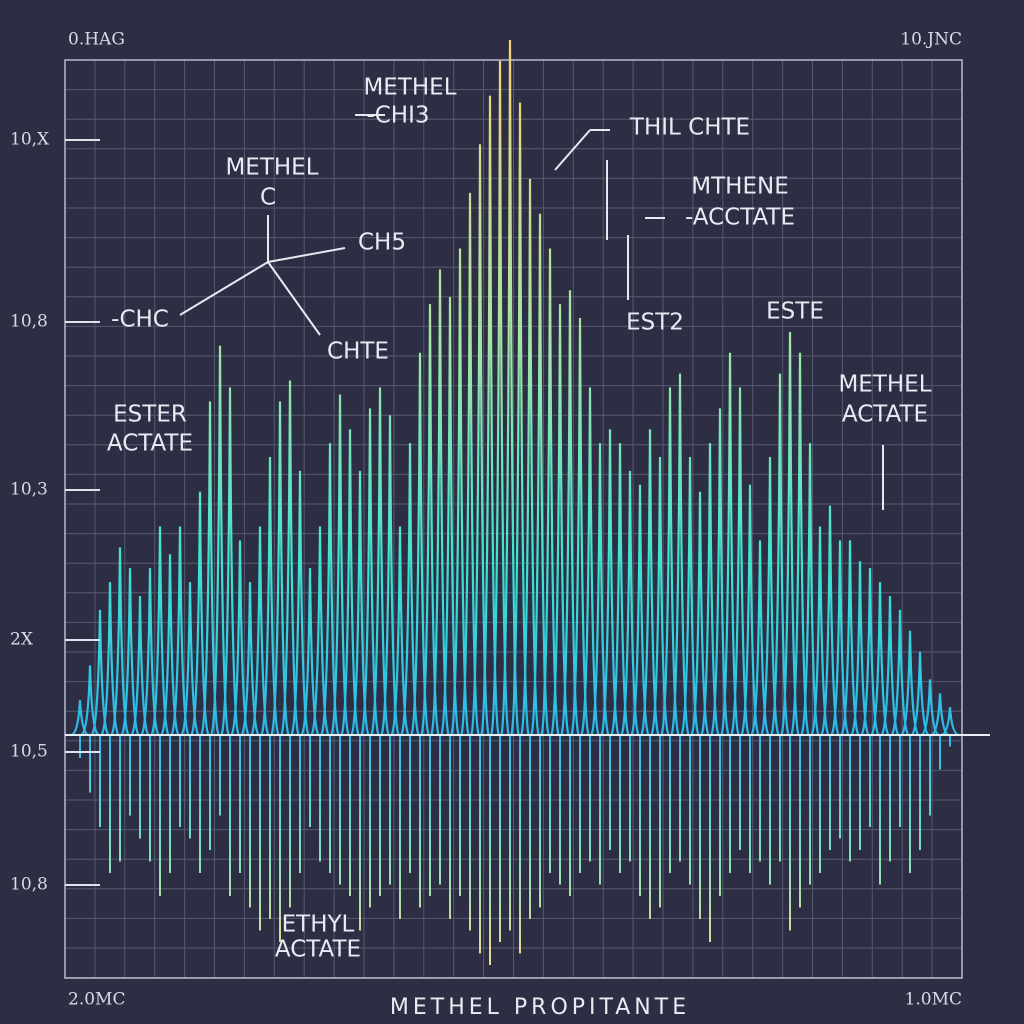 The height and width of the screenshot is (1024, 1024). I want to click on annotation: CH5, so click(382, 243).